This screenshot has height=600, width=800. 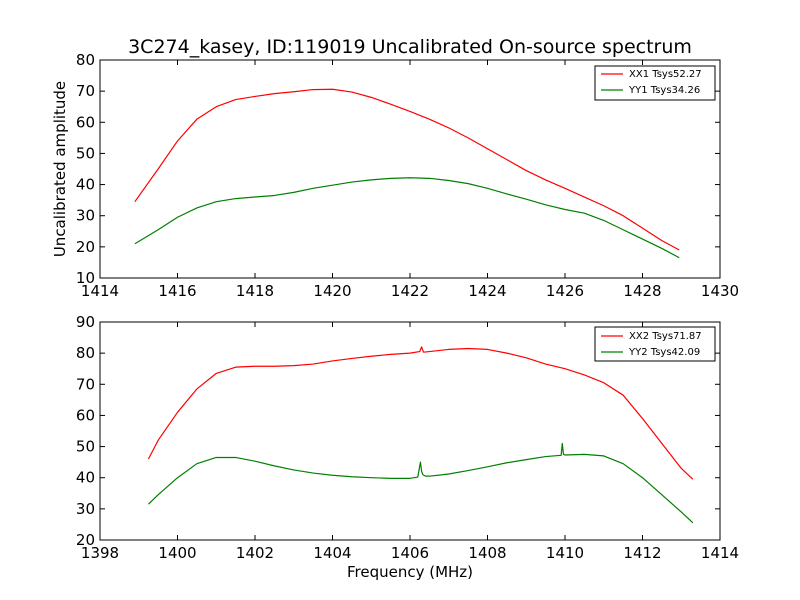 I want to click on top-y-tick-label: 20, so click(x=85, y=247).